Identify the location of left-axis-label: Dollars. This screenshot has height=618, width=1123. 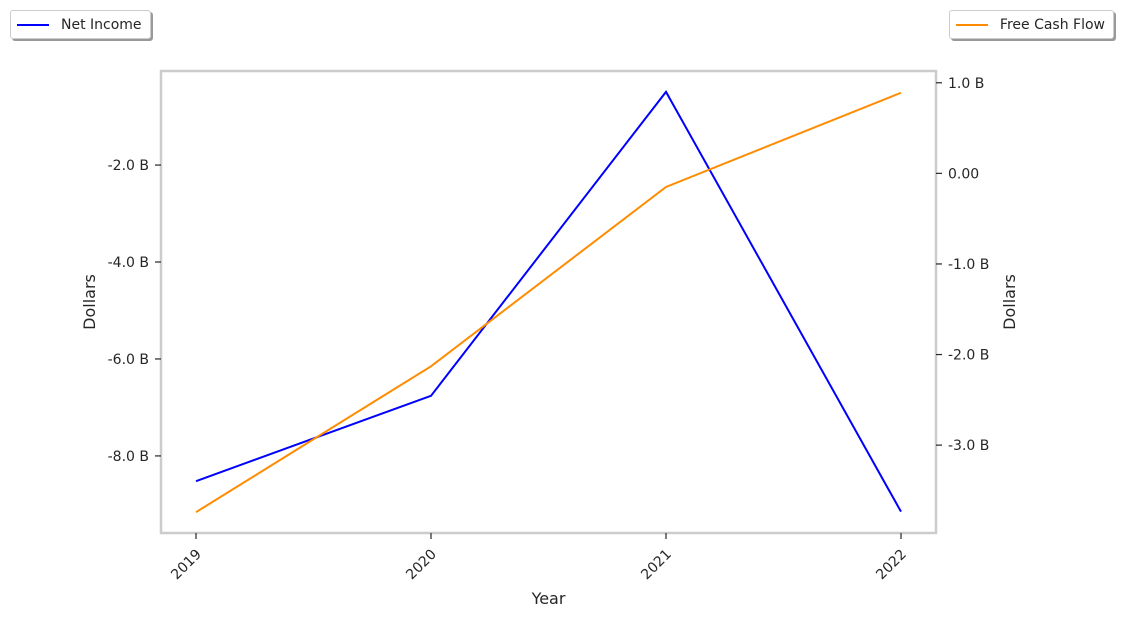
(89, 302).